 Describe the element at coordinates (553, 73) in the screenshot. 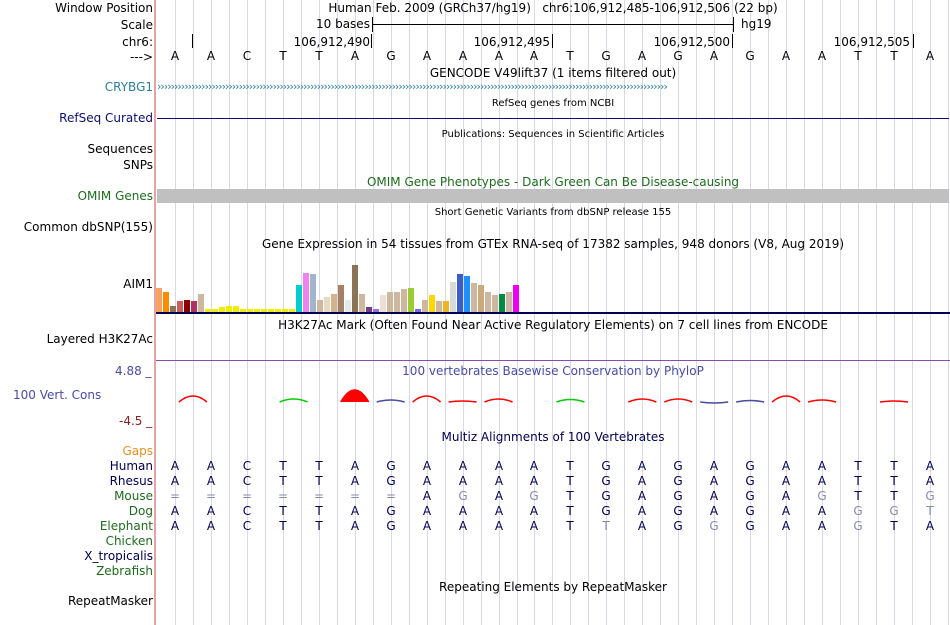

I see `gencode-track-title: GENCODE V49lift37 (1 items filtered out)` at that location.